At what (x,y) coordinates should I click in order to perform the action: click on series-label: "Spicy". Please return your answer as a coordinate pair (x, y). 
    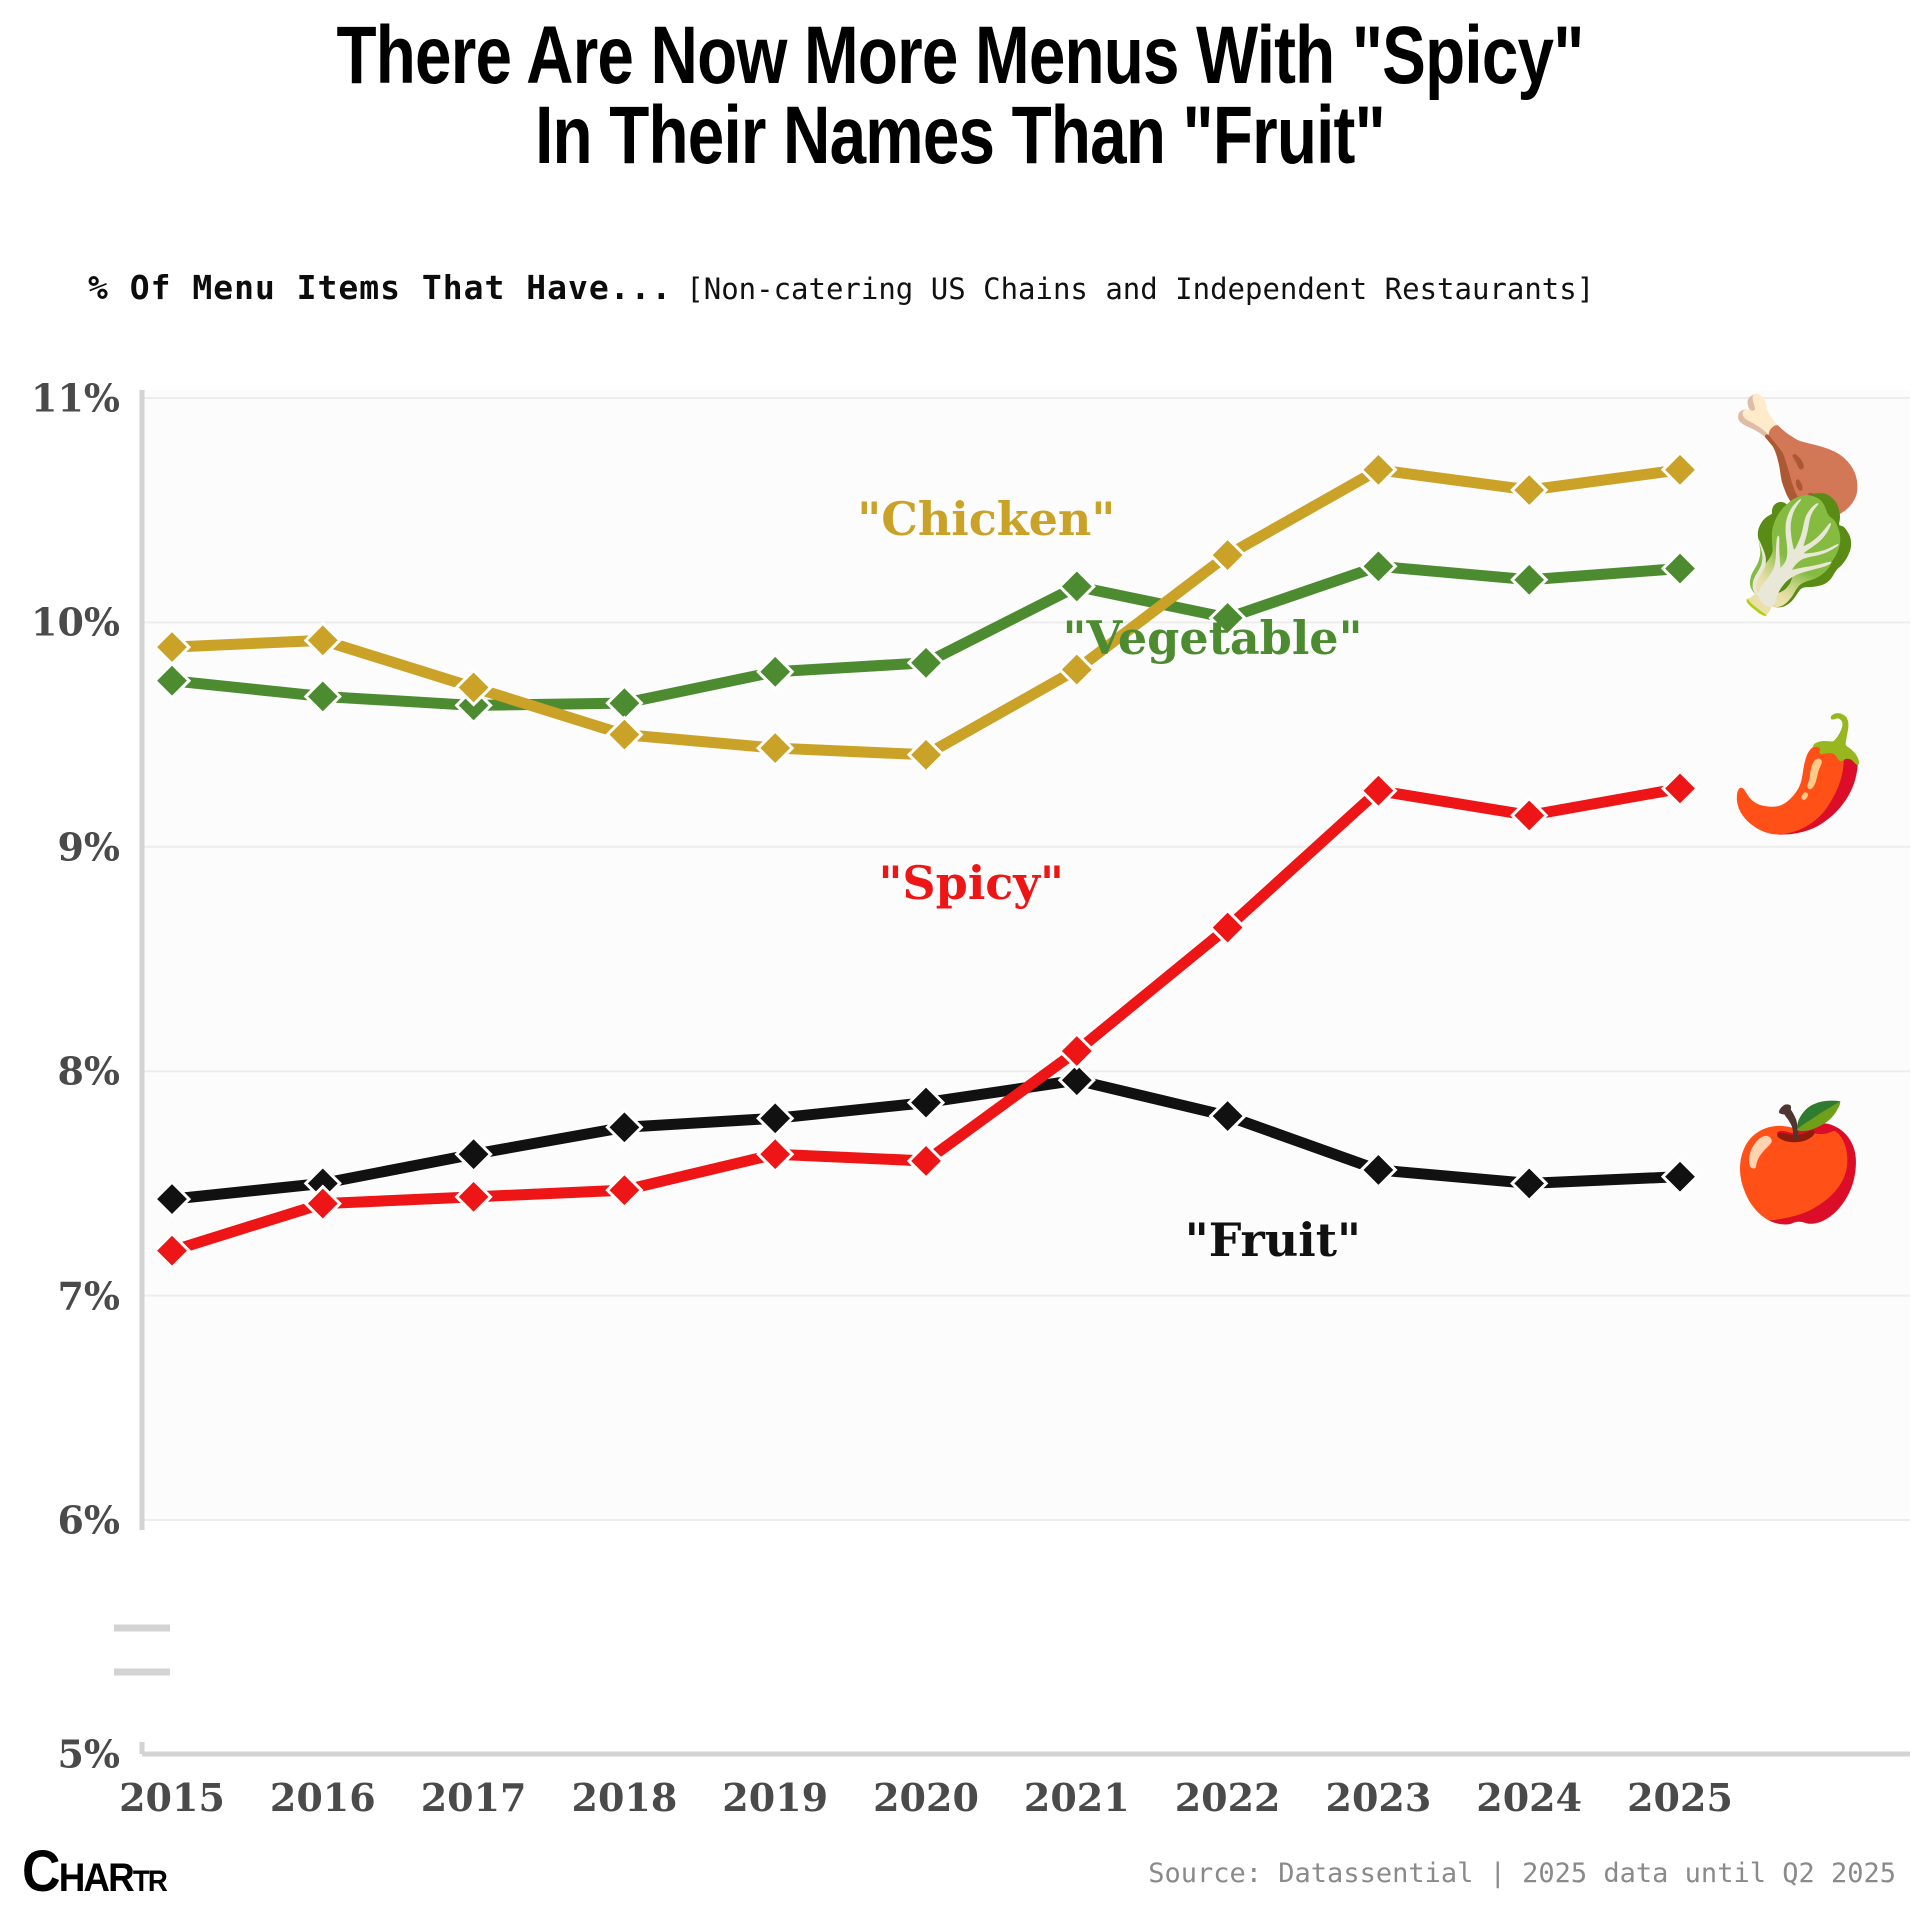
    Looking at the image, I should click on (971, 882).